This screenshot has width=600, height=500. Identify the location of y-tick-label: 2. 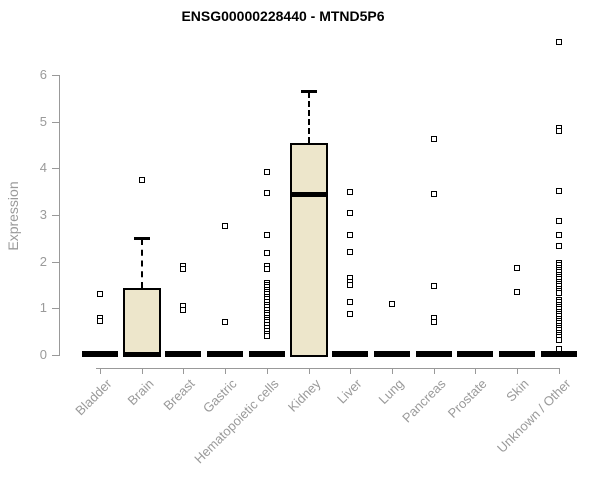
(43, 261).